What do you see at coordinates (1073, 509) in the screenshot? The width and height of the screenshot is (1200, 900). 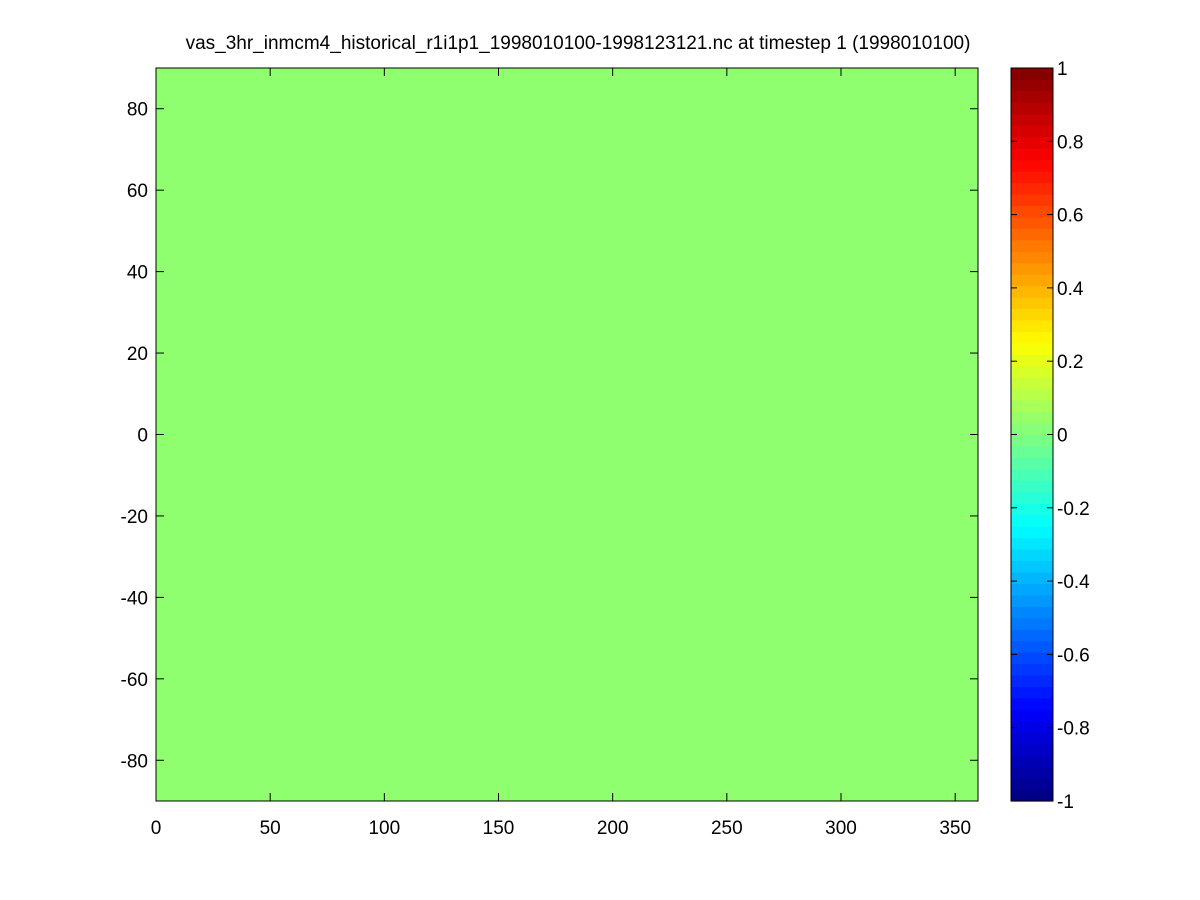 I see `colorbar-tick-label: -0.2` at bounding box center [1073, 509].